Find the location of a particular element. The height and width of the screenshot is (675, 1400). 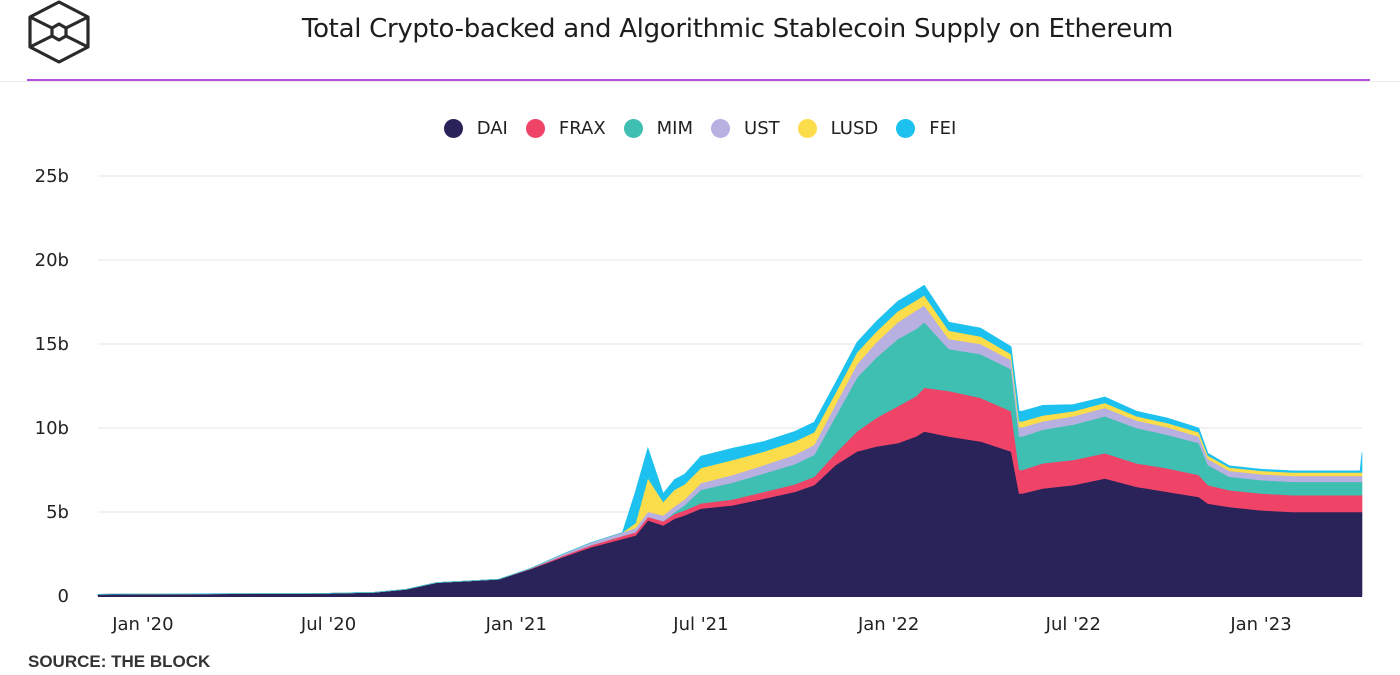

y-tick-label: 0 is located at coordinates (63, 596).